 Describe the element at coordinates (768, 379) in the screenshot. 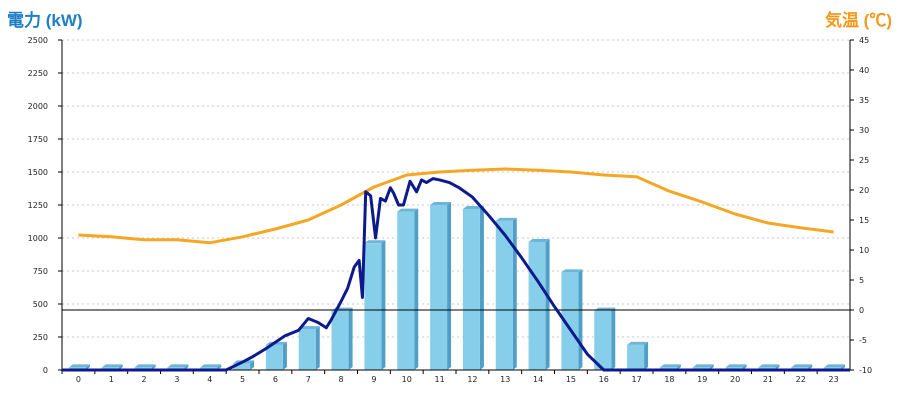

I see `x-tick-label: 21` at that location.